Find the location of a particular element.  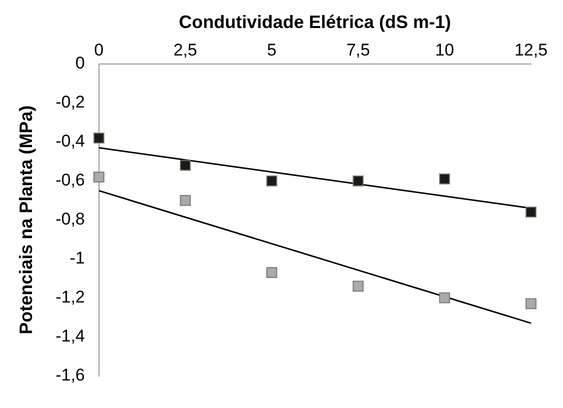

x-tick-label: 2,5 is located at coordinates (185, 50).